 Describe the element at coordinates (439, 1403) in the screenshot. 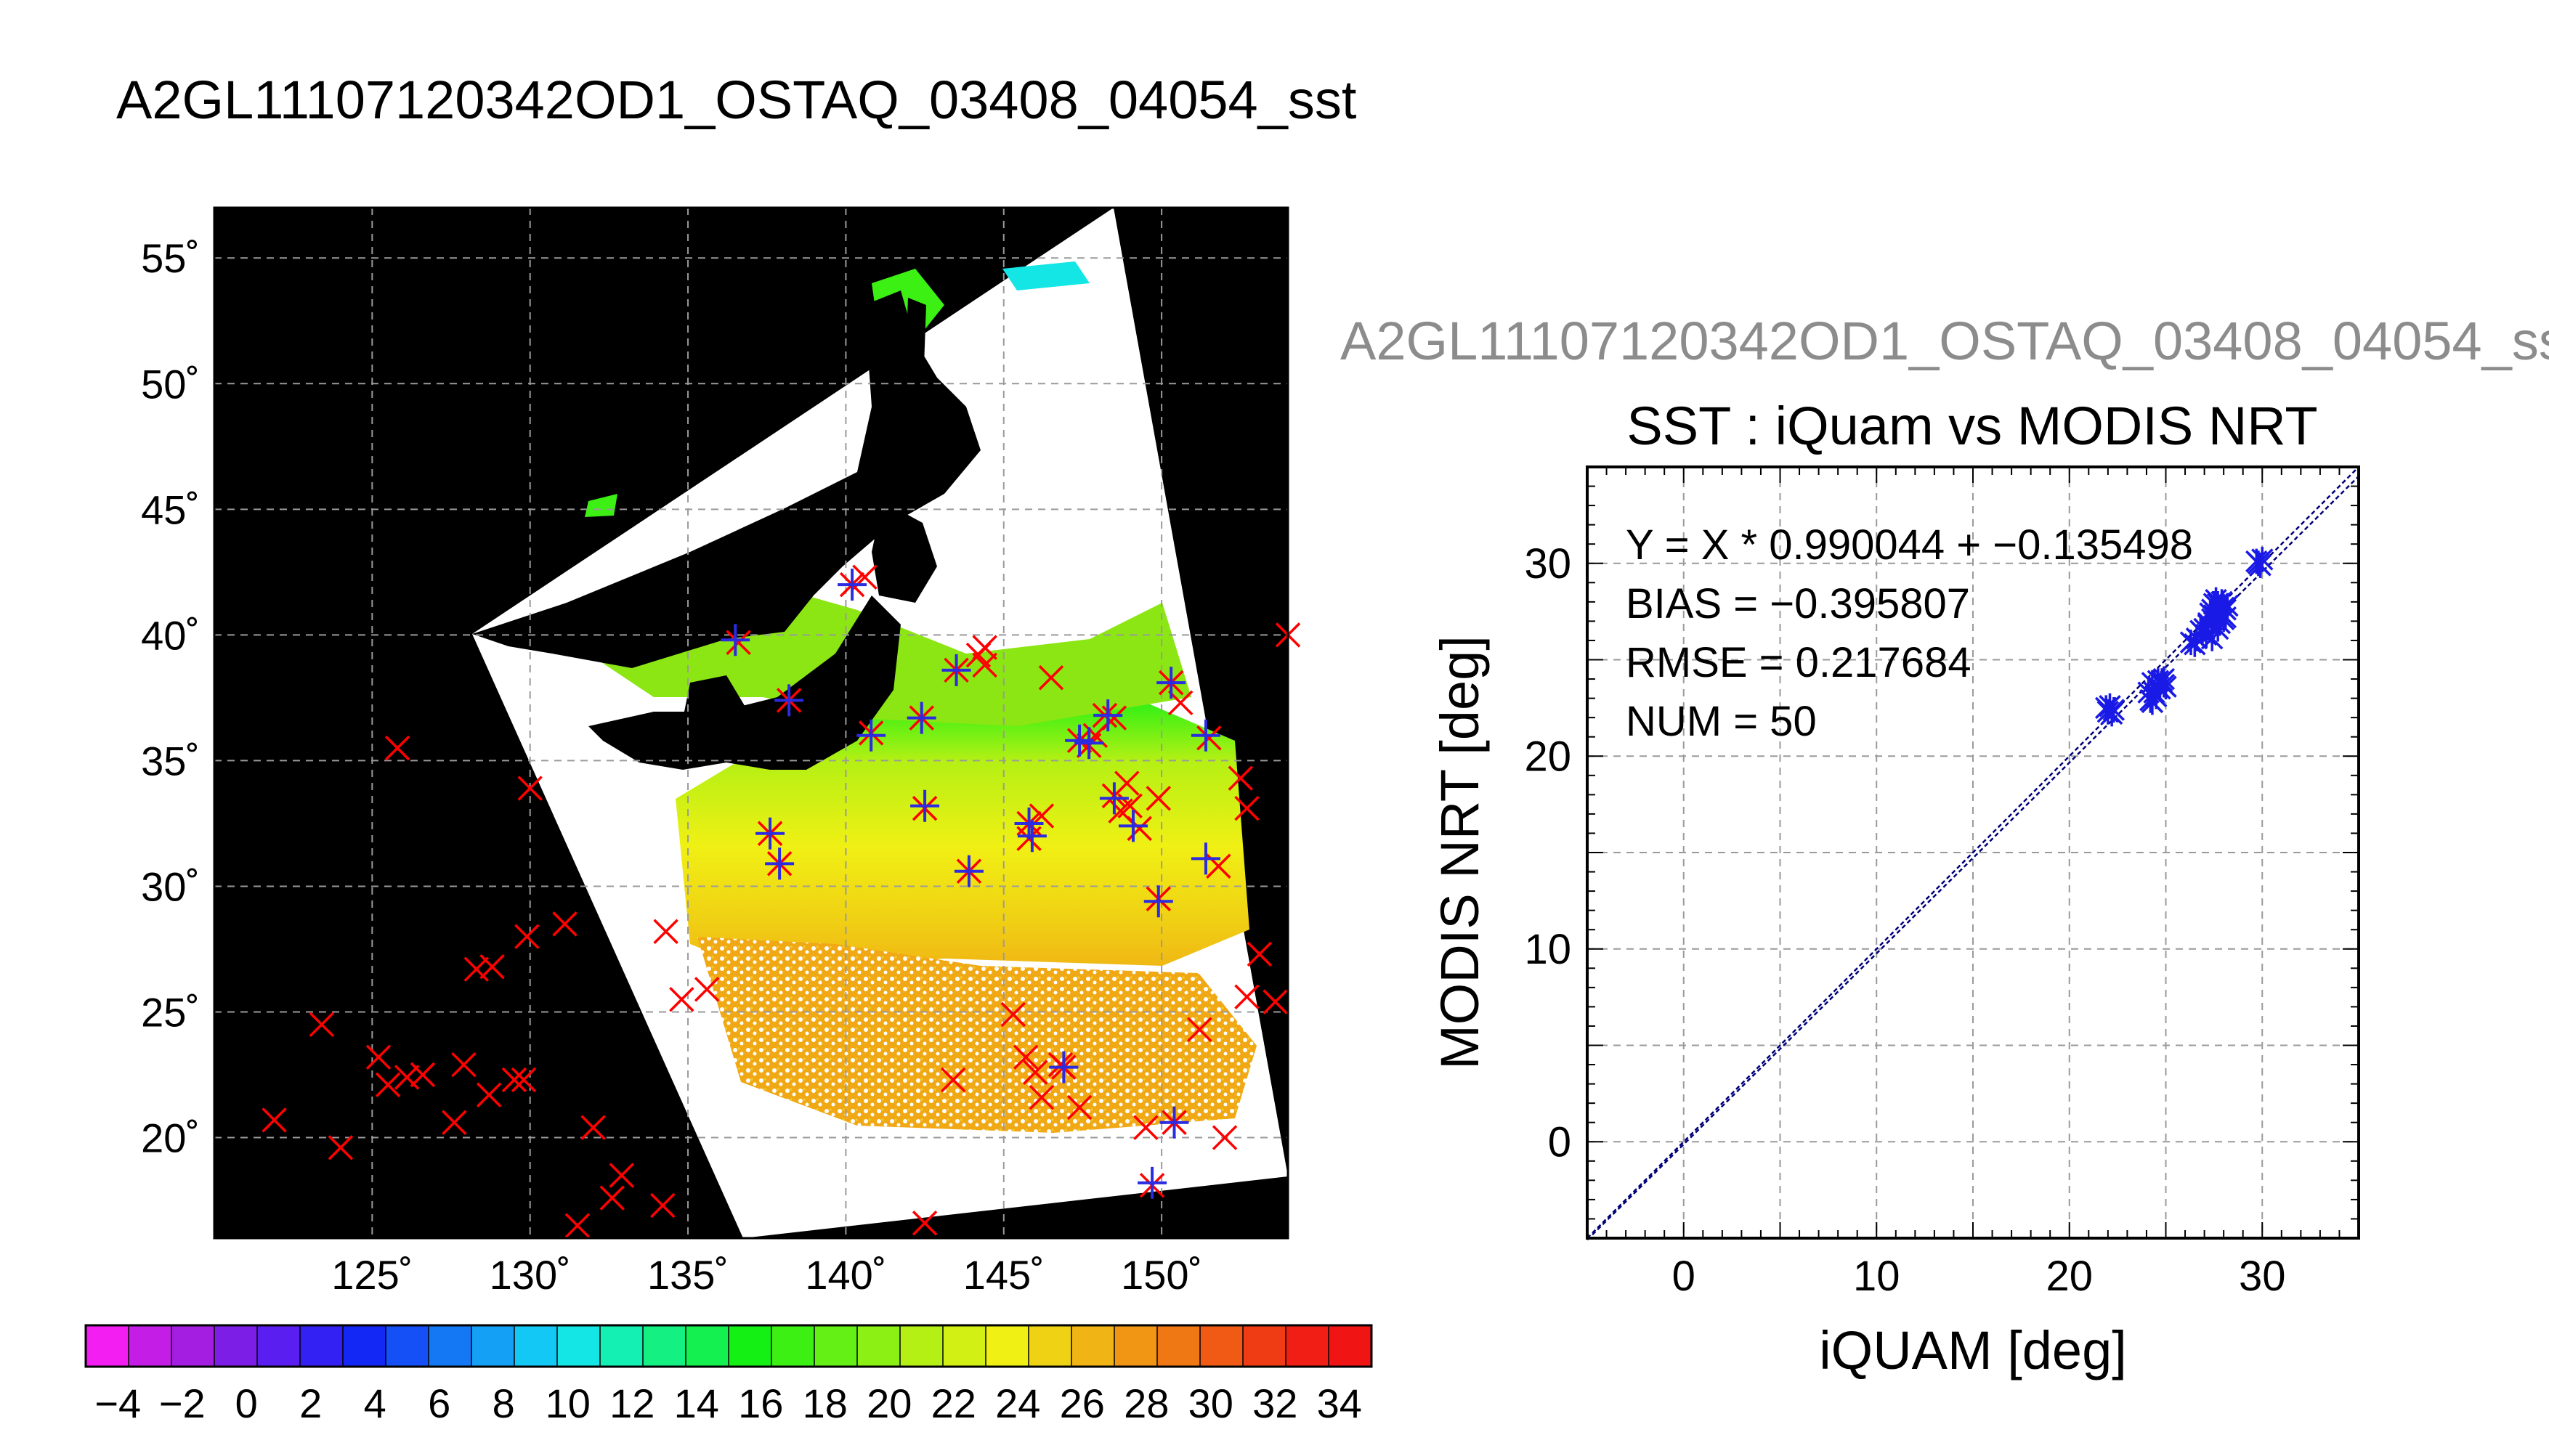

I see `colorbar-label: 6` at that location.